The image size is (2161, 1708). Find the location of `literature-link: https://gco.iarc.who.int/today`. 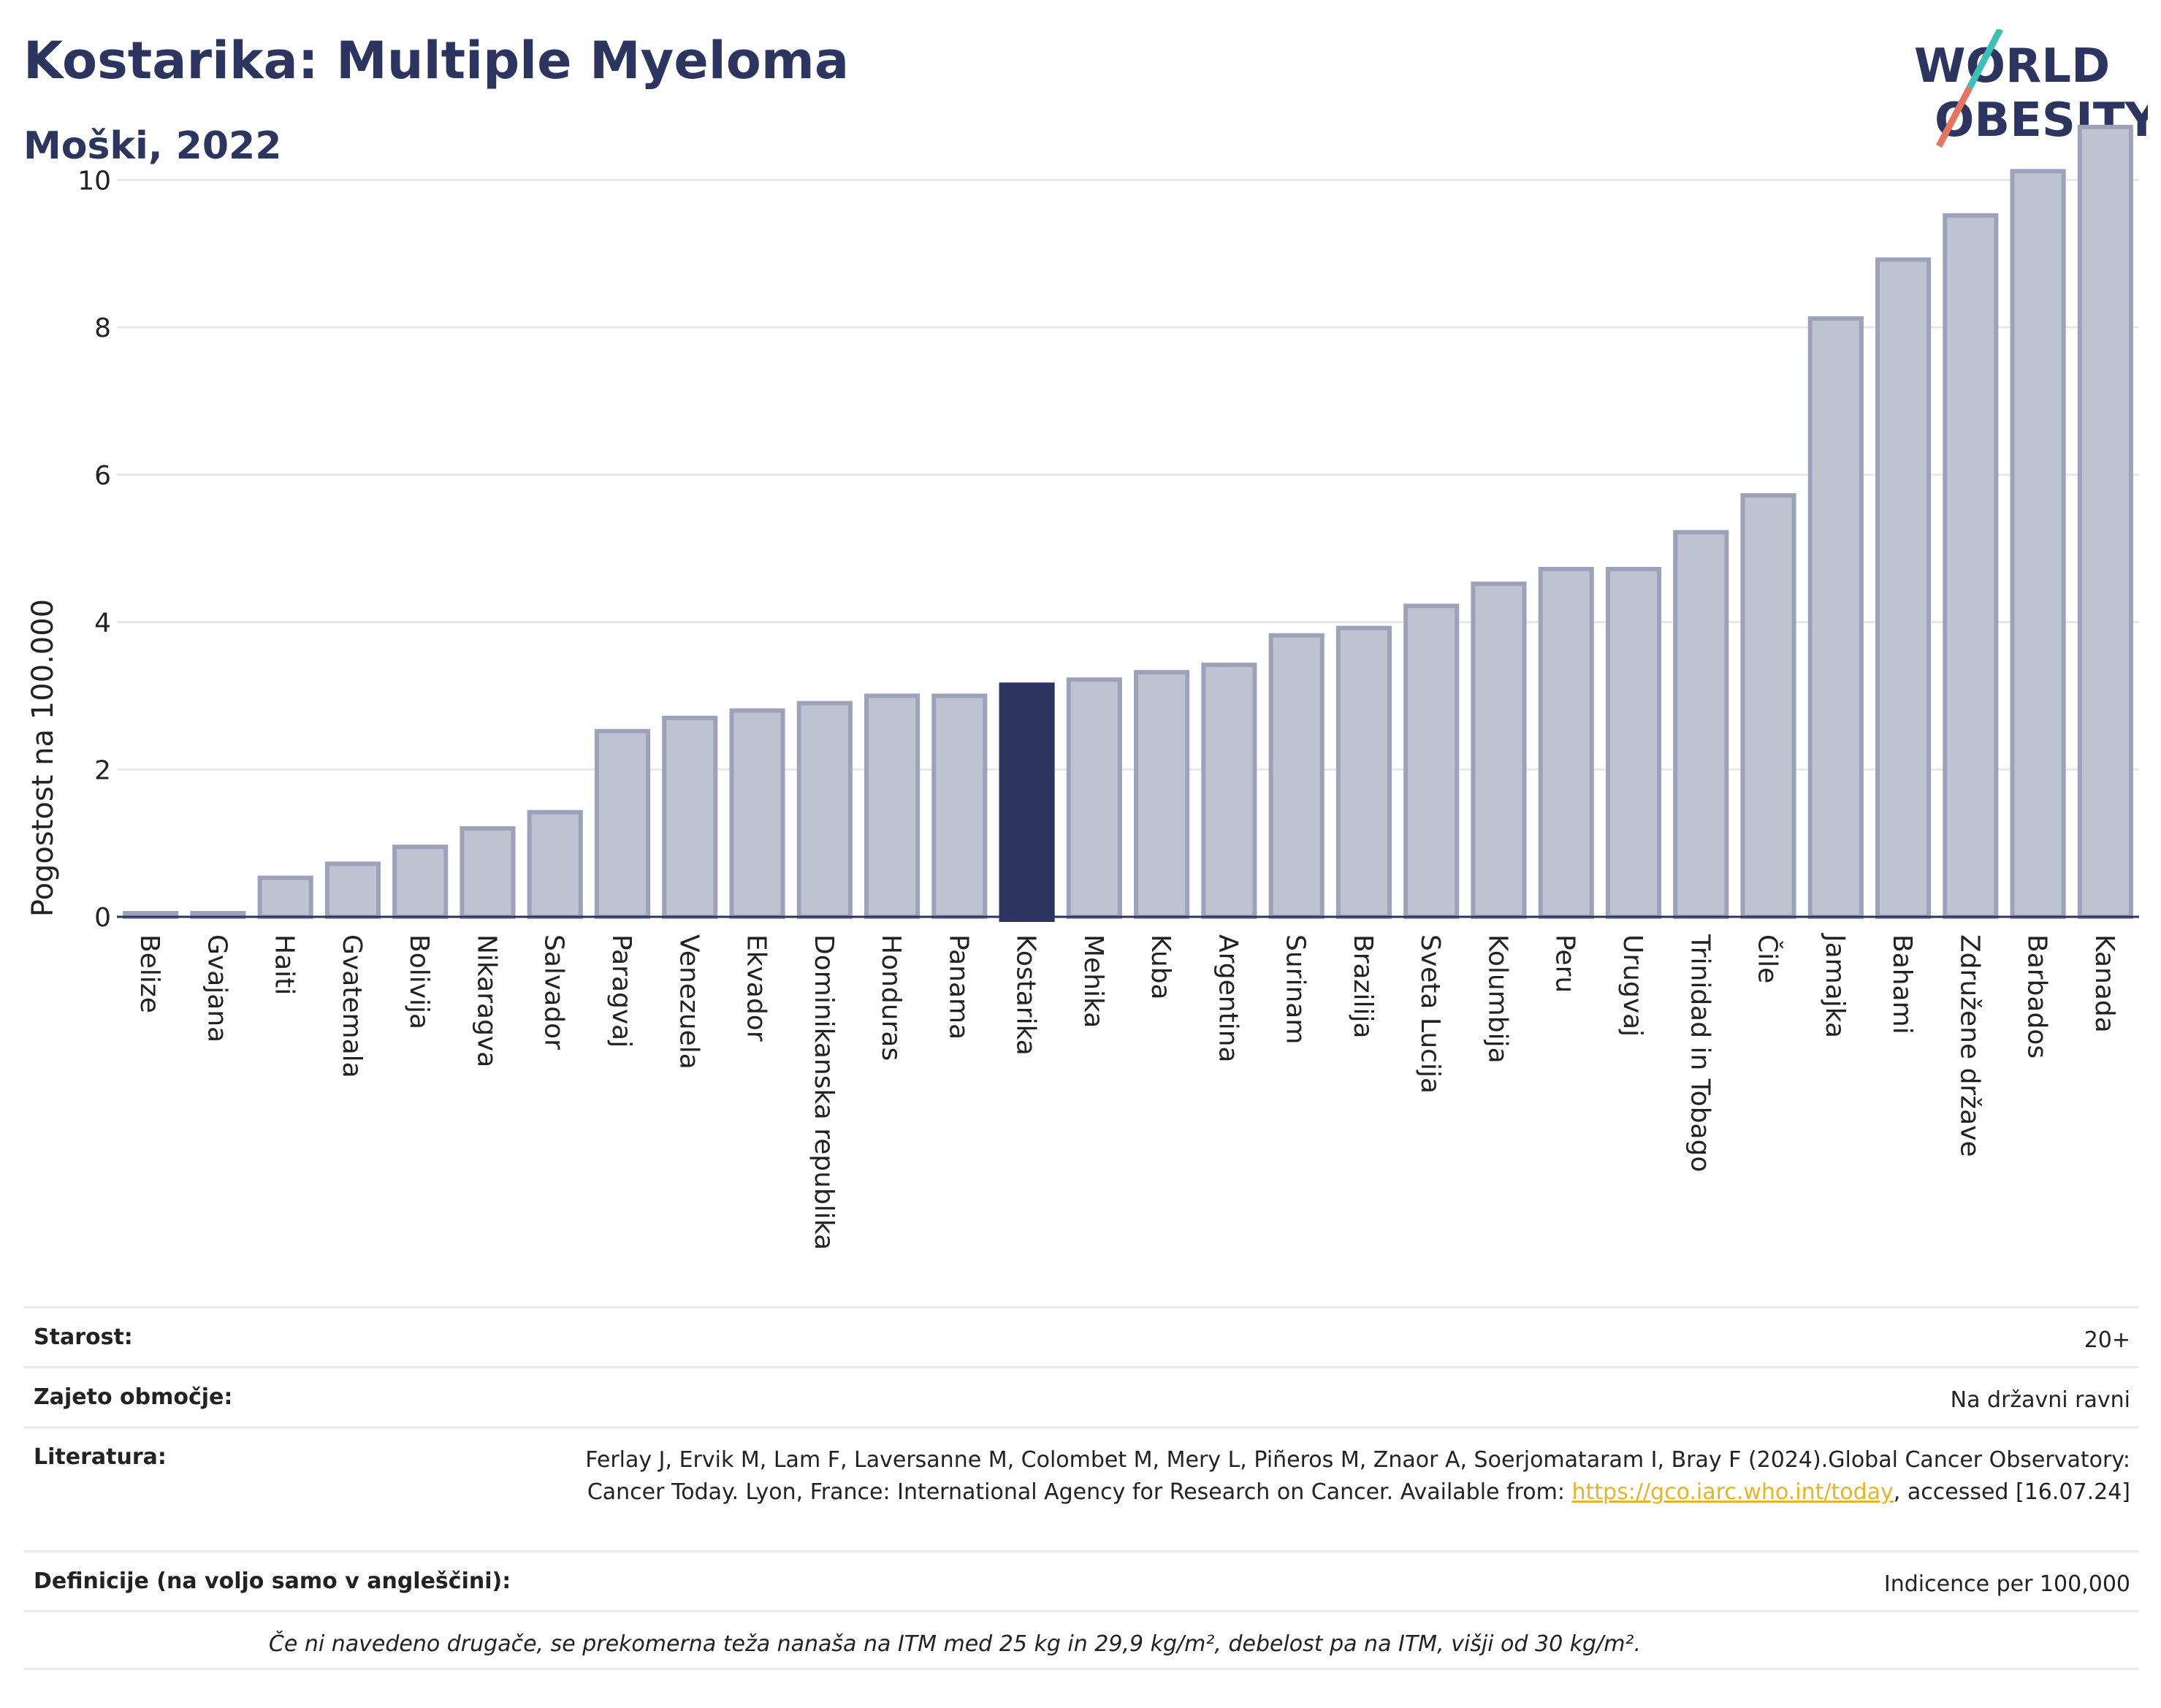

literature-link: https://gco.iarc.who.int/today is located at coordinates (1732, 1492).